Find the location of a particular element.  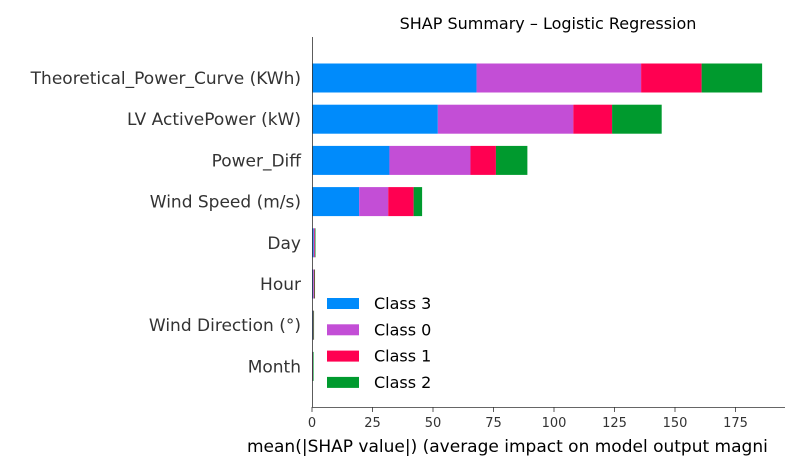

x-tick-label: 25 is located at coordinates (372, 423).